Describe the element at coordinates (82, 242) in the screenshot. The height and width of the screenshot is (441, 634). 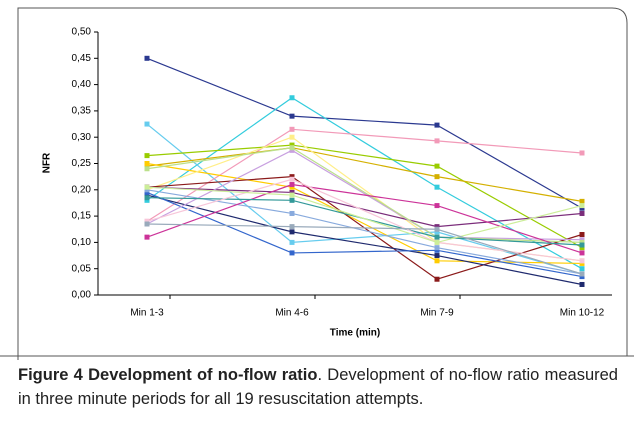
I see `y-tick-label: 0,10` at that location.